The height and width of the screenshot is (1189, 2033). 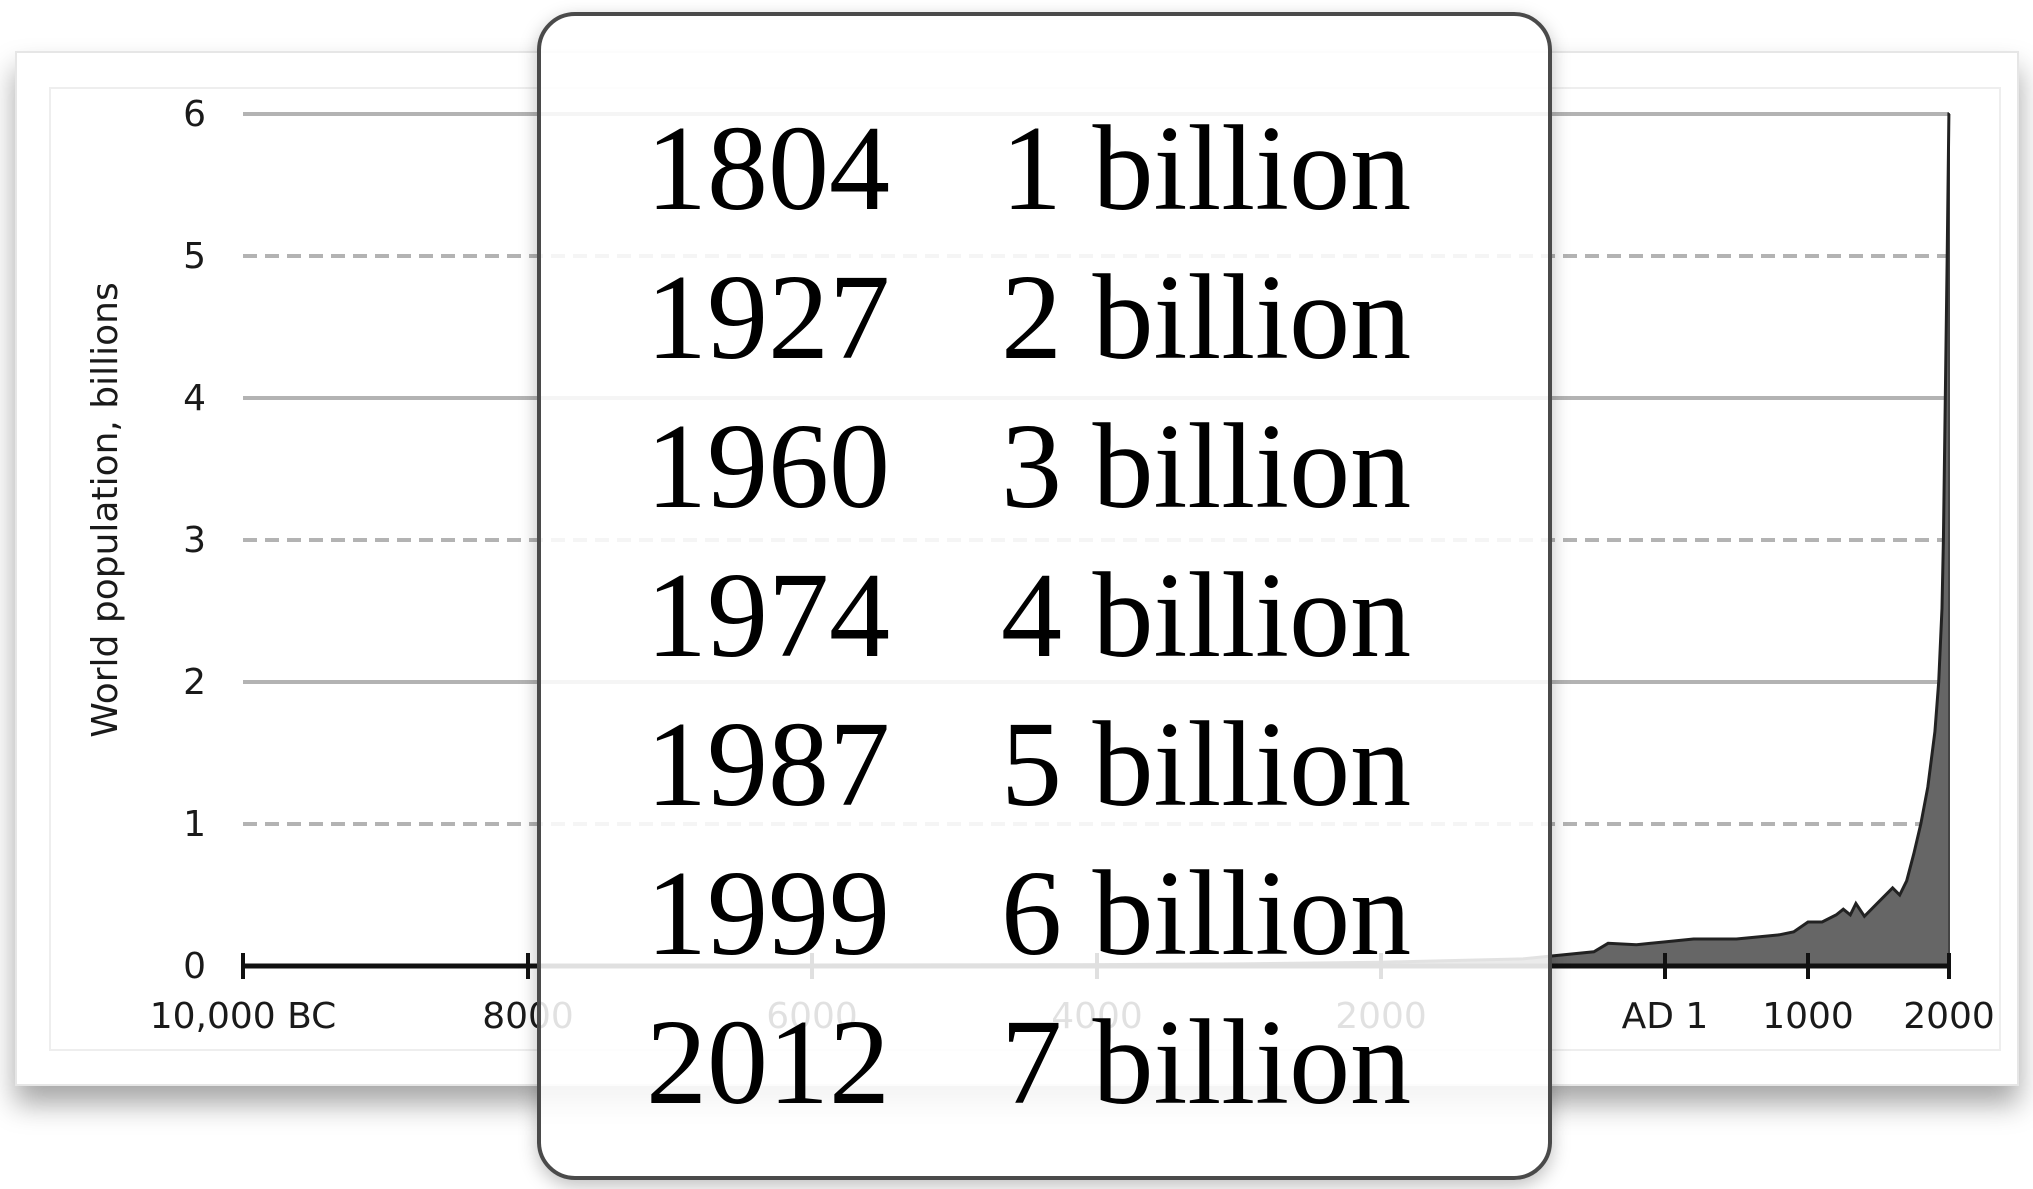 I want to click on milestone-population: 3 billion, so click(x=1206, y=466).